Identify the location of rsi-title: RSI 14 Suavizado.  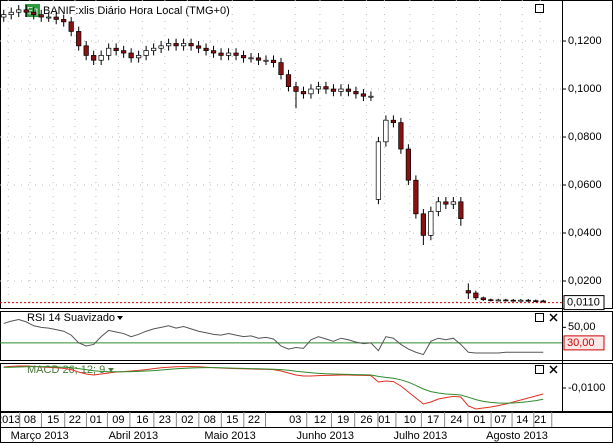
(71, 318).